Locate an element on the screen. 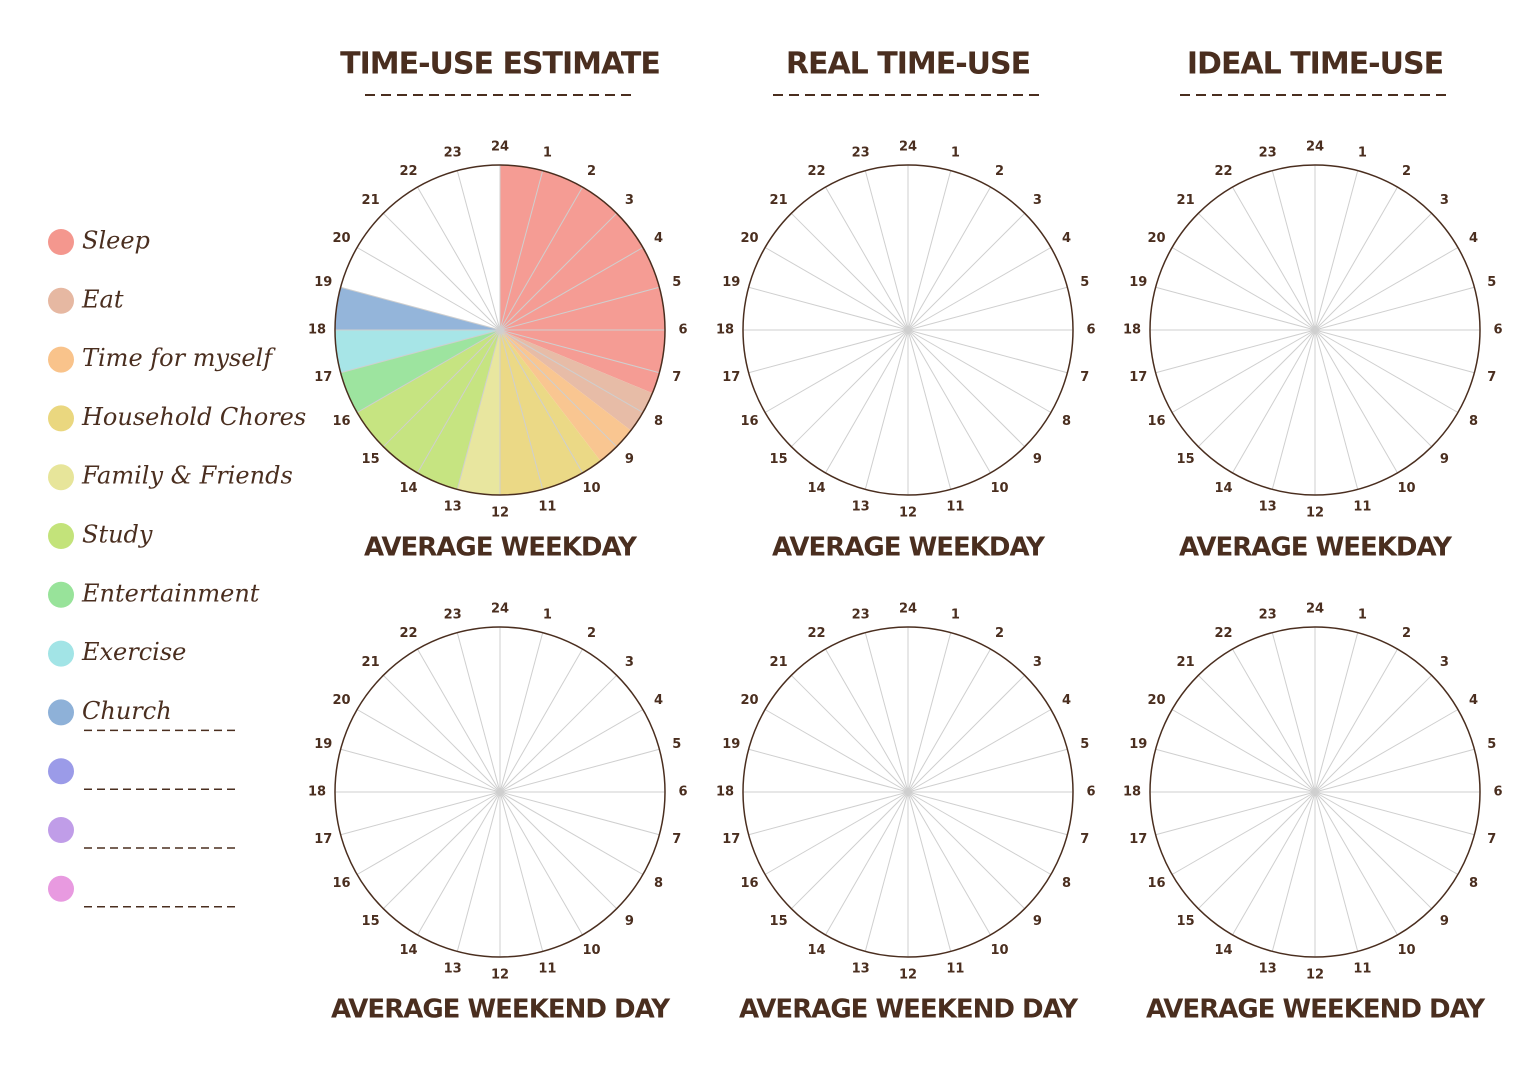 This screenshot has width=1536, height=1085. hour-label: 14 is located at coordinates (1223, 488).